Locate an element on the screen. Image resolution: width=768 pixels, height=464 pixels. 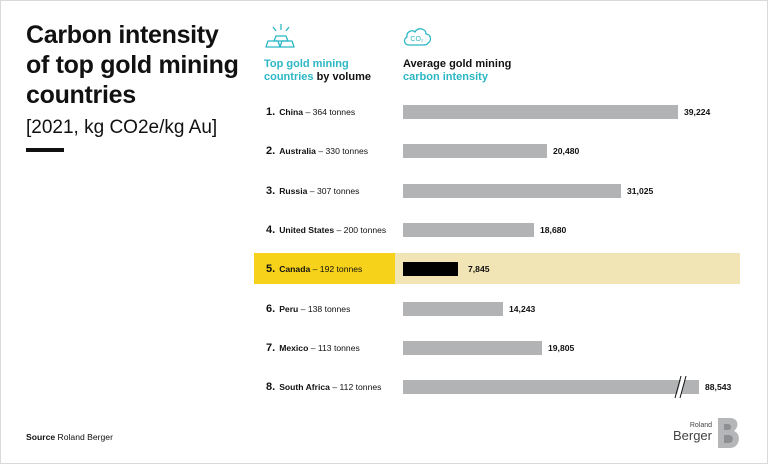
bar-mexico is located at coordinates (472, 348).